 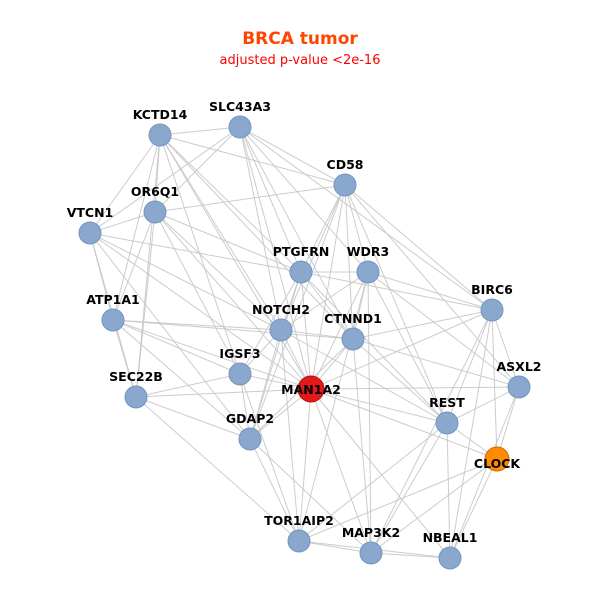 I want to click on edge-CTNND1-ASXL2, so click(x=436, y=363).